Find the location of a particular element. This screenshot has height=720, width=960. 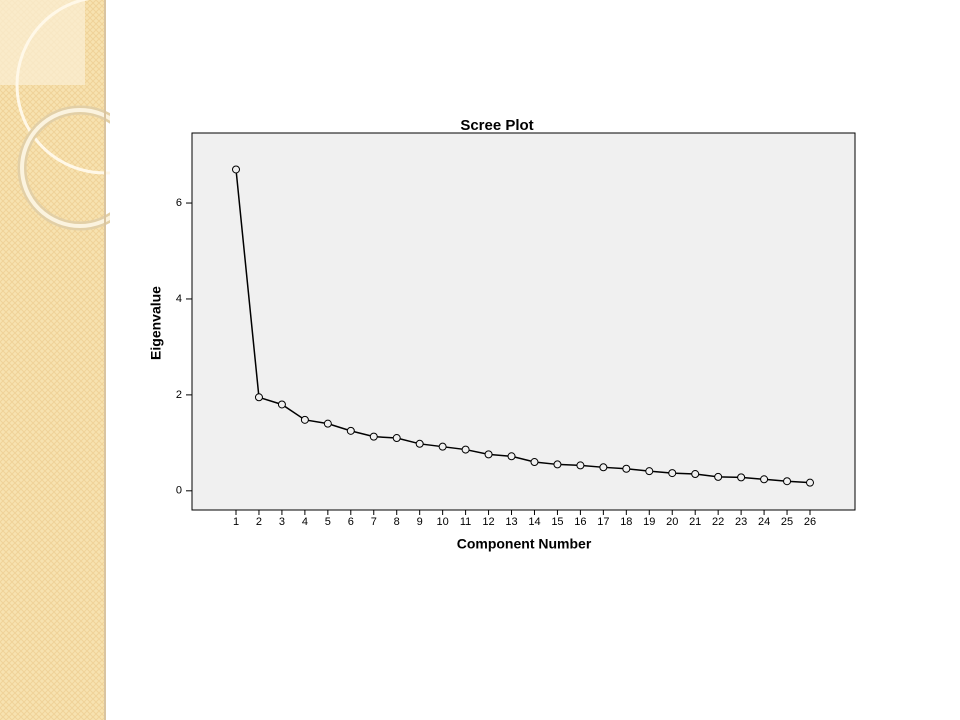

y-axis-label: Eigenvalue is located at coordinates (156, 323).